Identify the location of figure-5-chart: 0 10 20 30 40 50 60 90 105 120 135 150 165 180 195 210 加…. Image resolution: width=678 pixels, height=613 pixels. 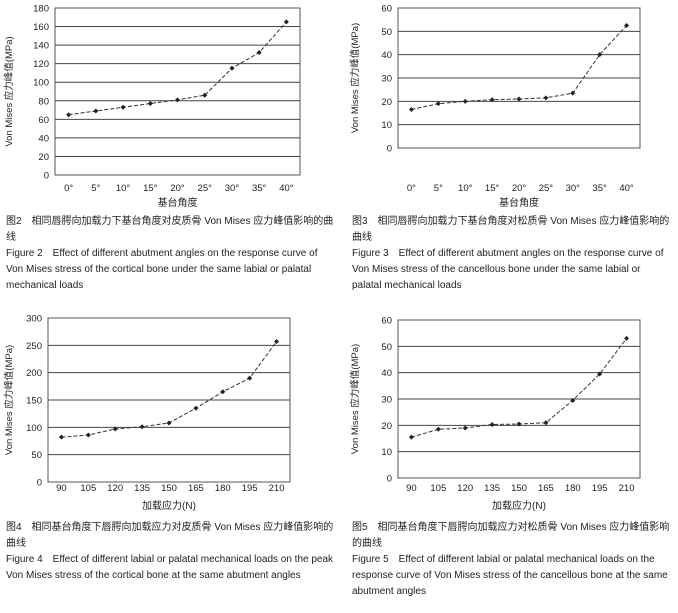
(495, 414).